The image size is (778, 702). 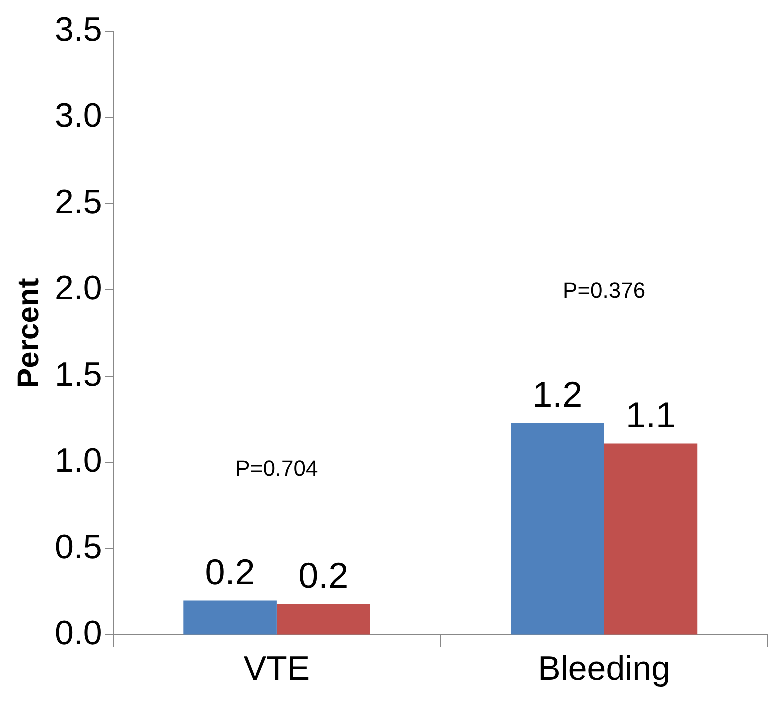 I want to click on y-tick-label: 2.0, so click(x=78, y=289).